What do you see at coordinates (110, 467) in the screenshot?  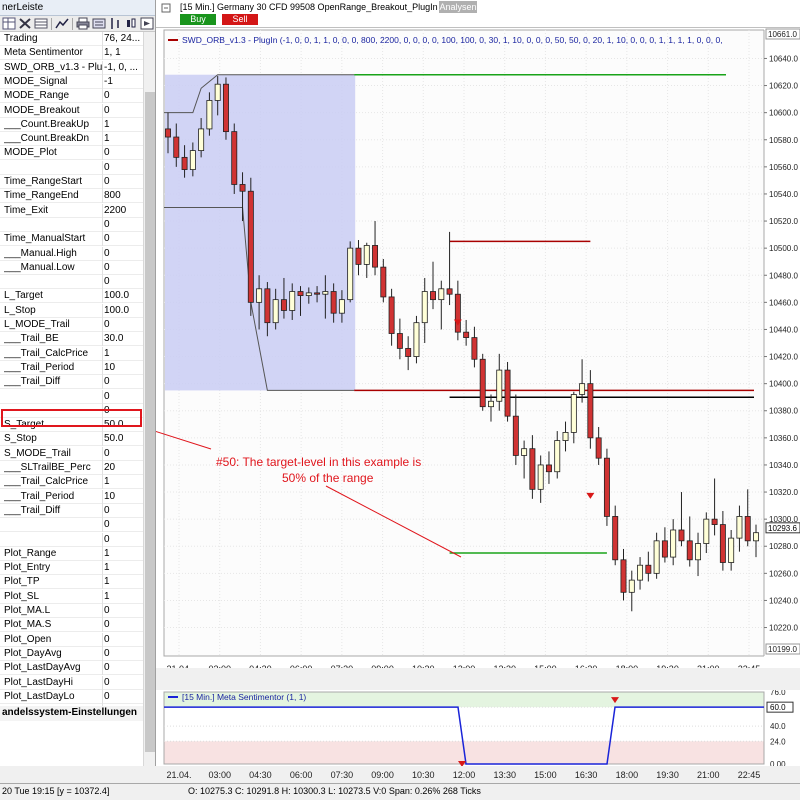 I see `property-value: 20` at bounding box center [110, 467].